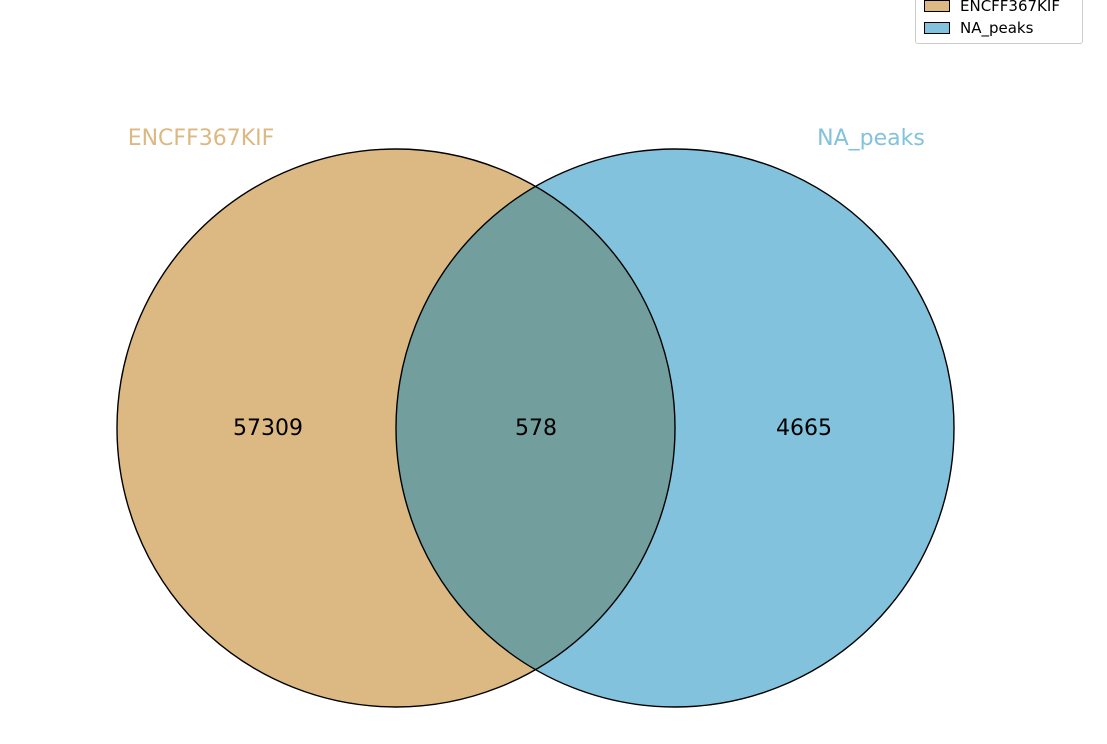 Image resolution: width=1107 pixels, height=744 pixels. Describe the element at coordinates (871, 138) in the screenshot. I see `set-b-label: NA_peaks` at that location.